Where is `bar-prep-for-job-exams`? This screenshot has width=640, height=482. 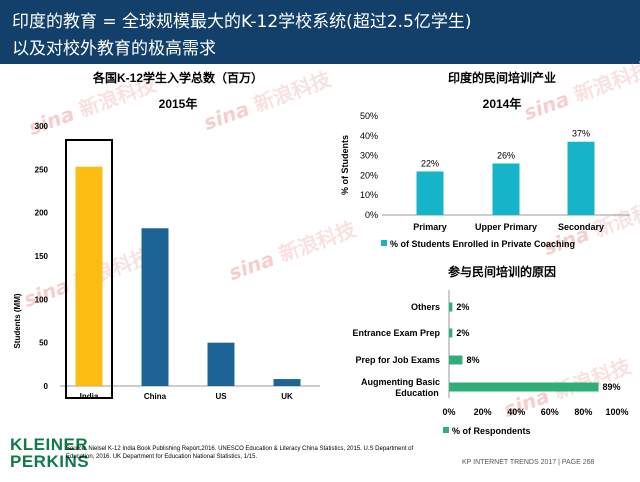 bar-prep-for-job-exams is located at coordinates (456, 360).